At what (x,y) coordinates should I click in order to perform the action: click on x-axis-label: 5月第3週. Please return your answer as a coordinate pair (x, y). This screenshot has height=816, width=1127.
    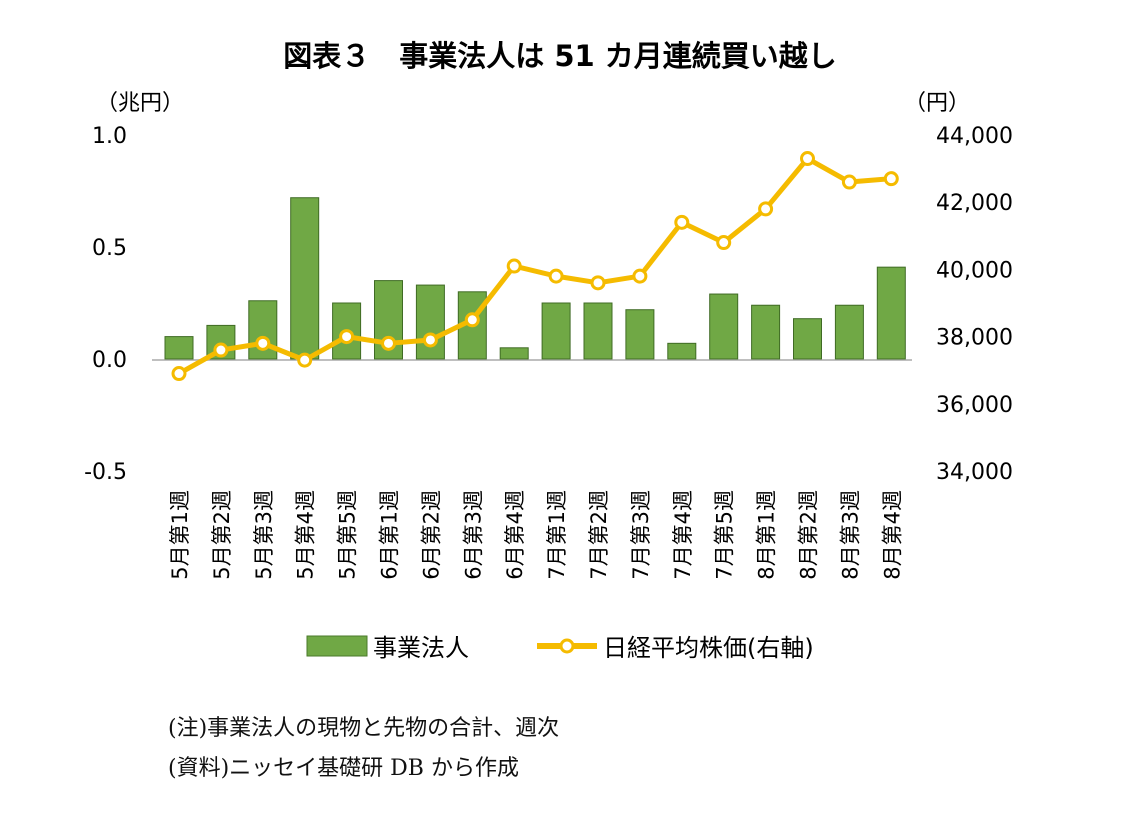
    Looking at the image, I should click on (264, 535).